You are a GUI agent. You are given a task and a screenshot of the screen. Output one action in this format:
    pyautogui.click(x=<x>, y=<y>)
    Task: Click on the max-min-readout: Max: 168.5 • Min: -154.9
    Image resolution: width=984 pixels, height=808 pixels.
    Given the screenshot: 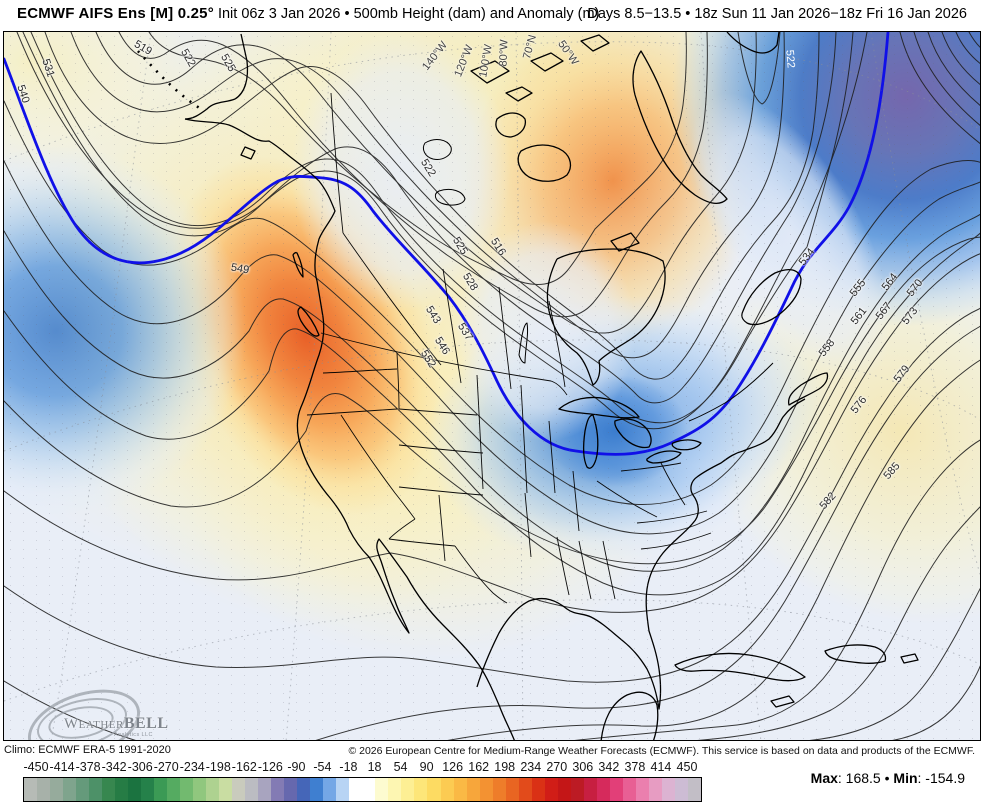 What is the action you would take?
    pyautogui.click(x=887, y=778)
    